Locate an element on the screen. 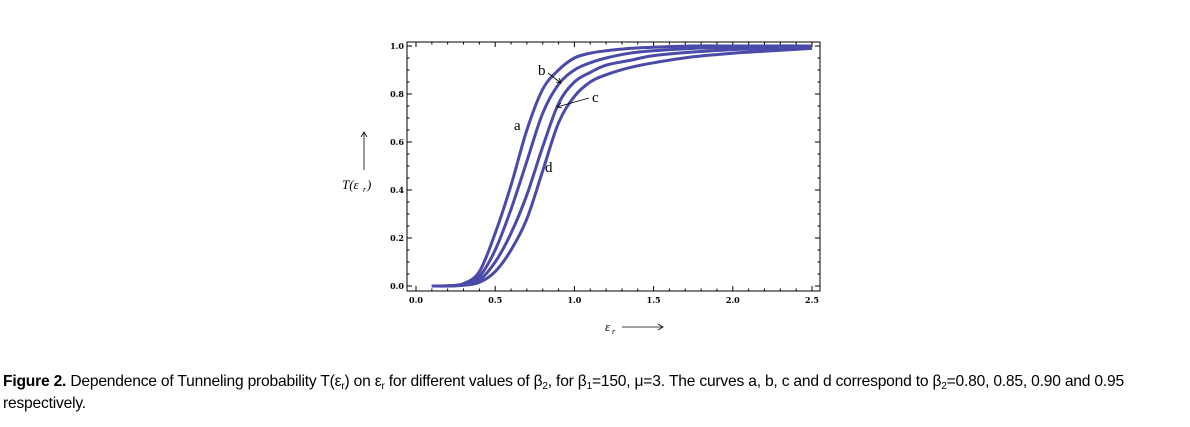  caption-text: =0.80, 0.85, 0.90 and 0.95 respectively. is located at coordinates (563, 392).